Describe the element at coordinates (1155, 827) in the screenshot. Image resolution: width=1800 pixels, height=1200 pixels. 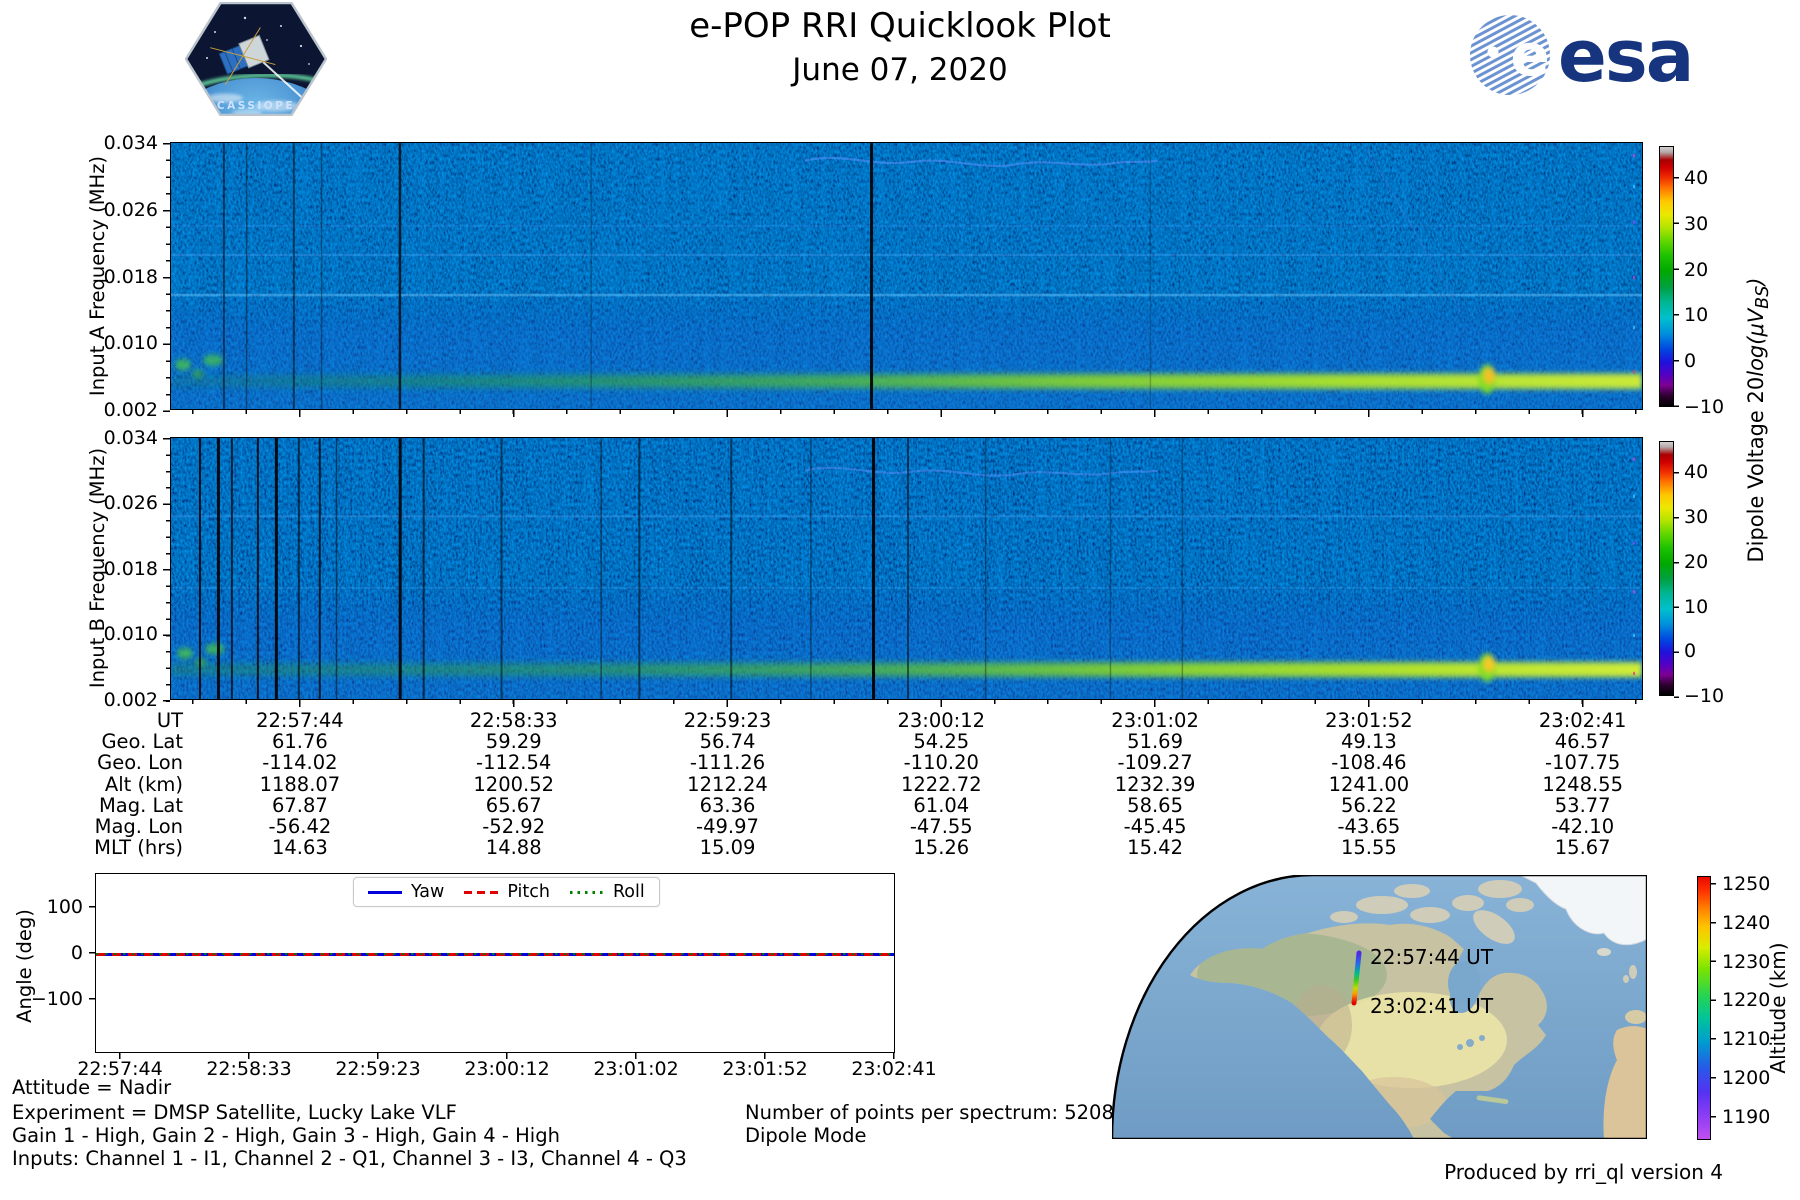
I see `eph-cell: -45.45` at that location.